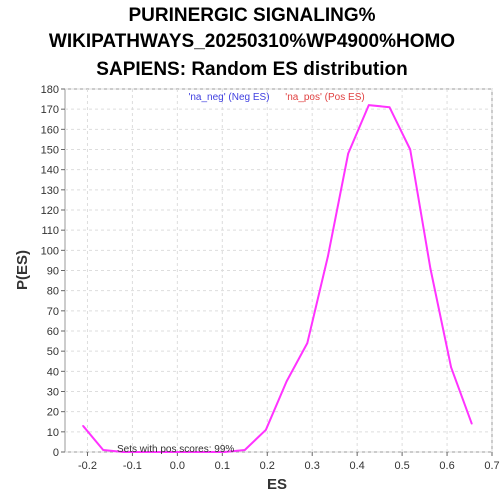  I want to click on y-tick-label: 180, so click(50, 90).